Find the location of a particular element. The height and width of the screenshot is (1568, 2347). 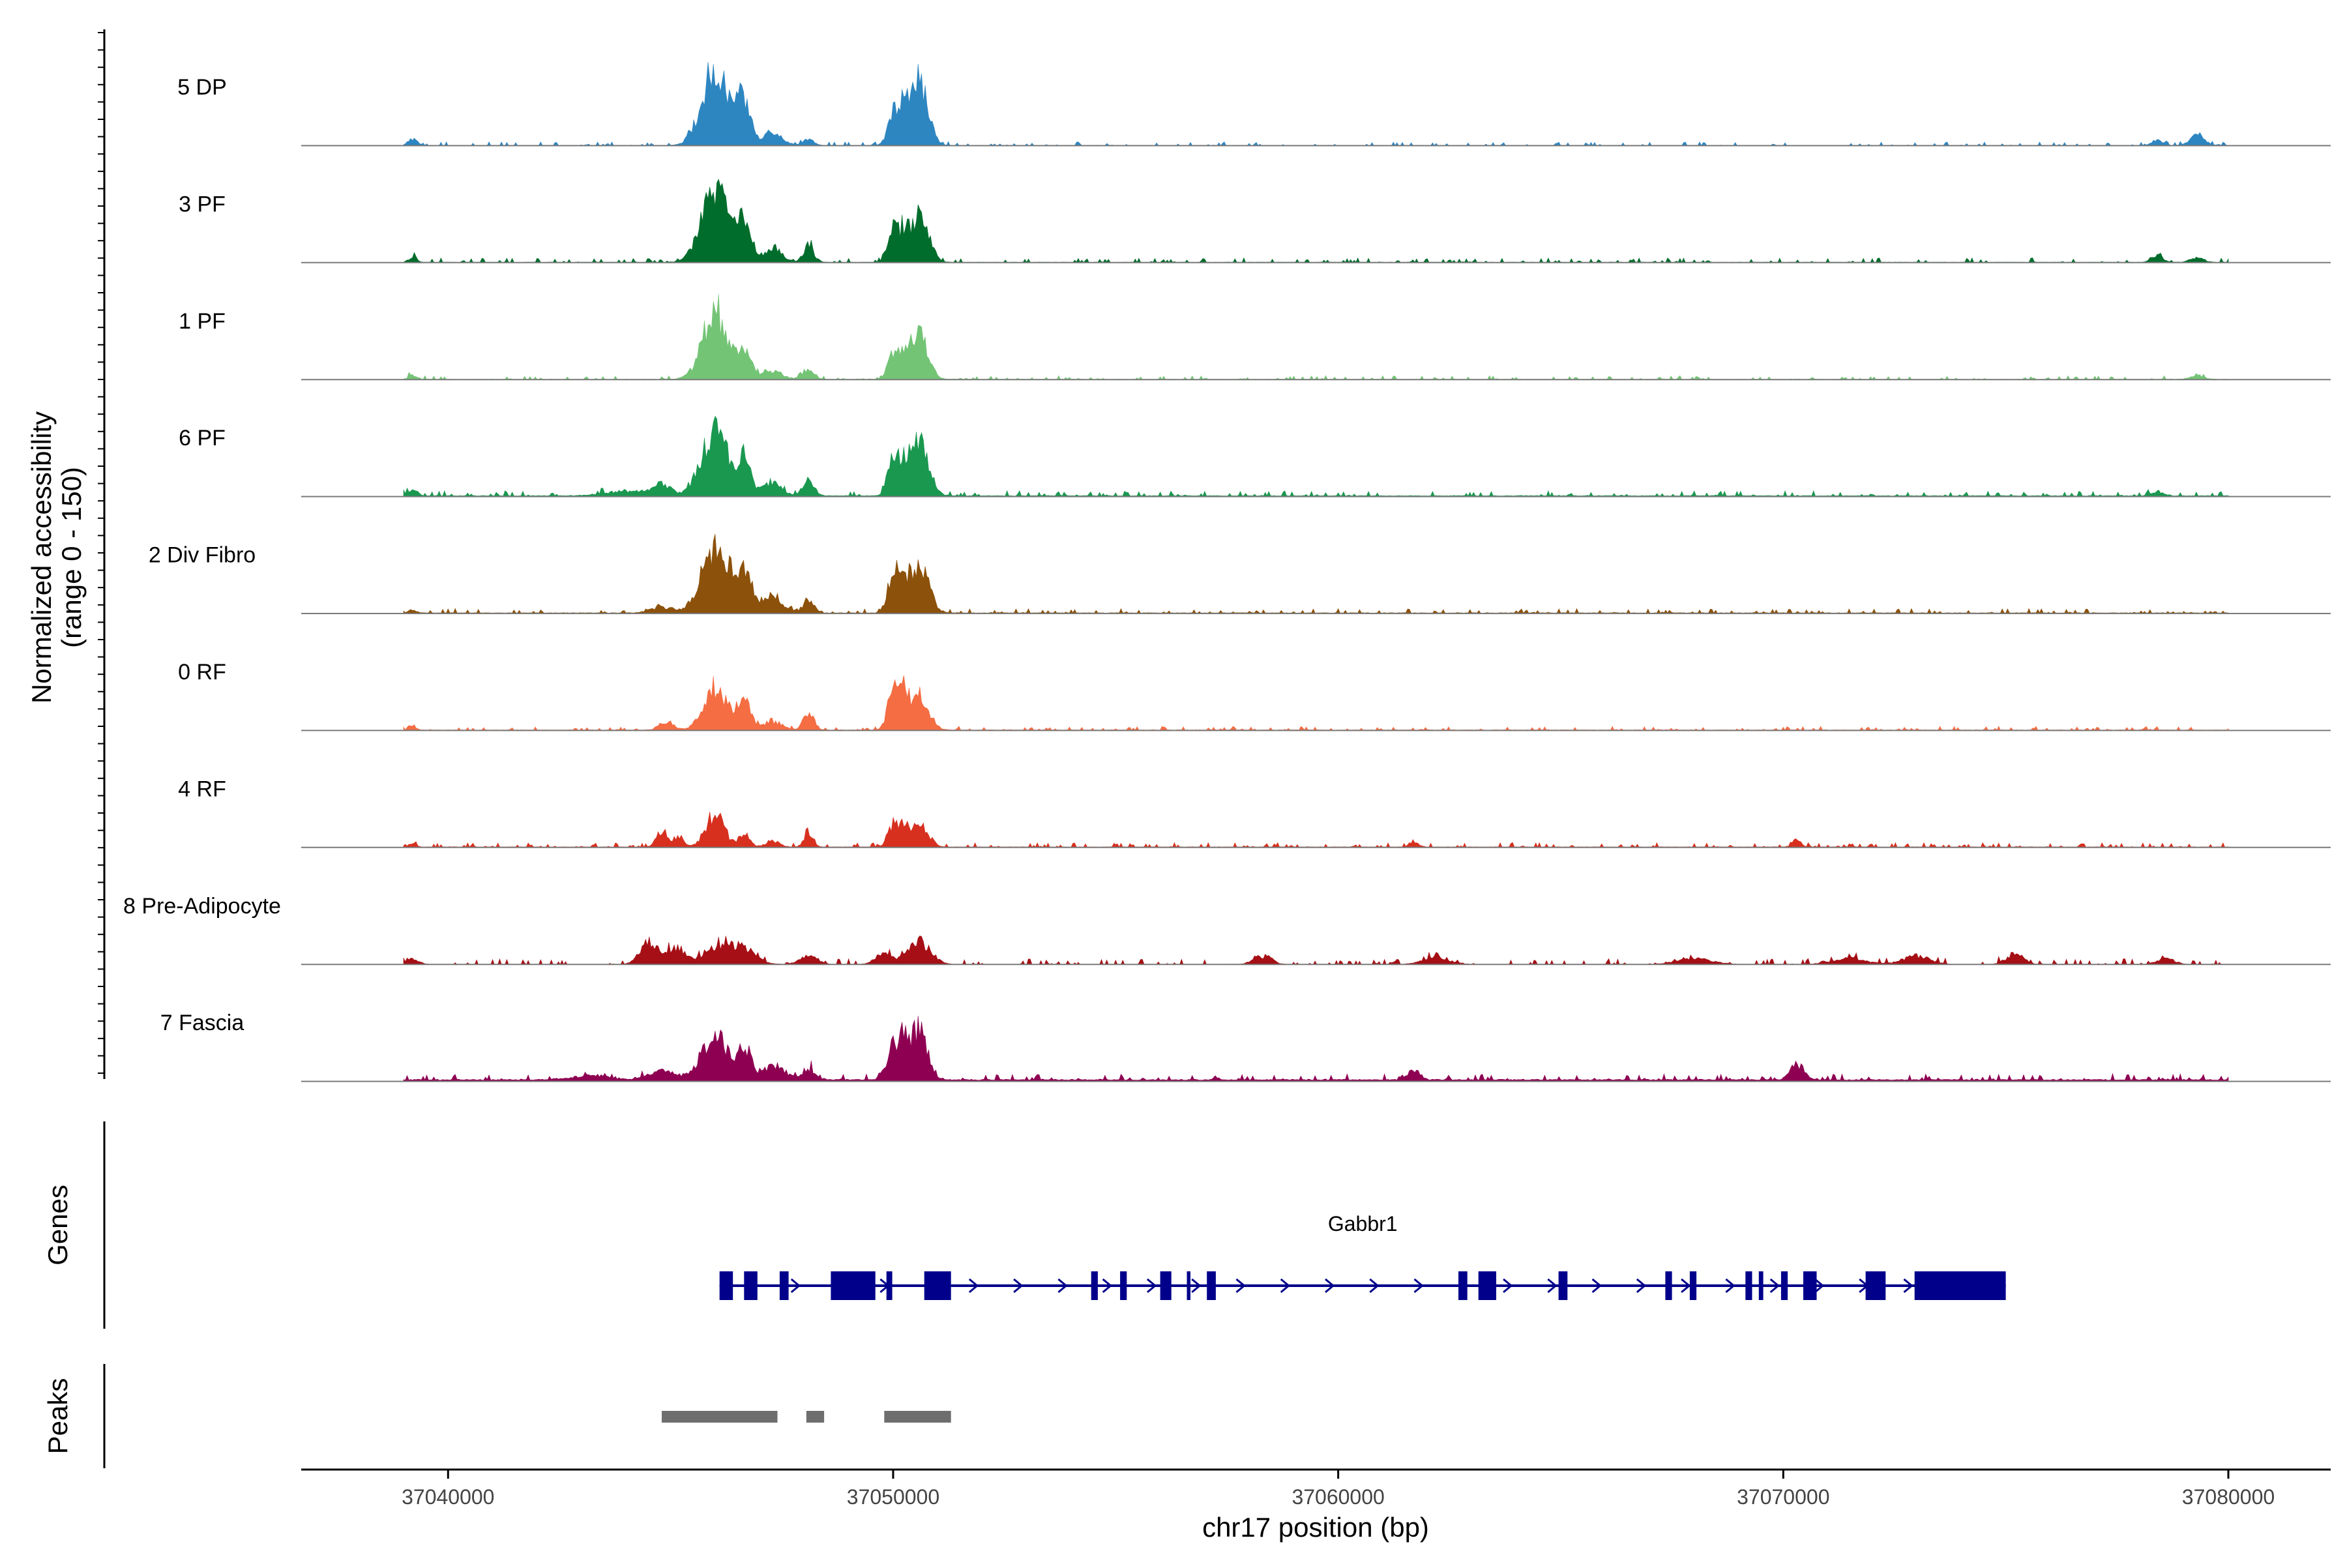

genes-panel-label: Genes is located at coordinates (57, 1225).